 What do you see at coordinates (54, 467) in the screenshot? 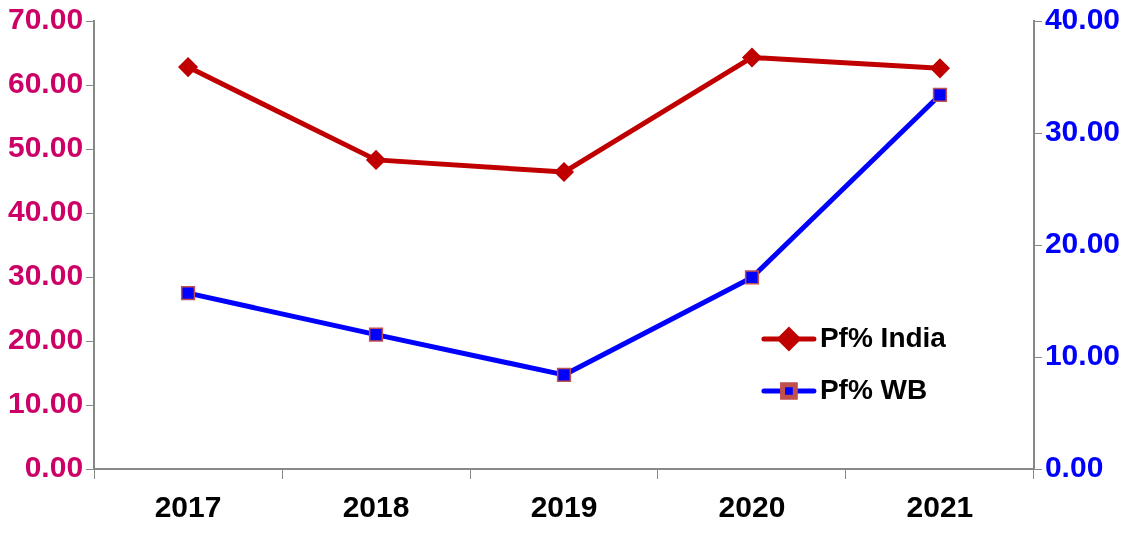
I see `y-tick-label: 0.00` at bounding box center [54, 467].